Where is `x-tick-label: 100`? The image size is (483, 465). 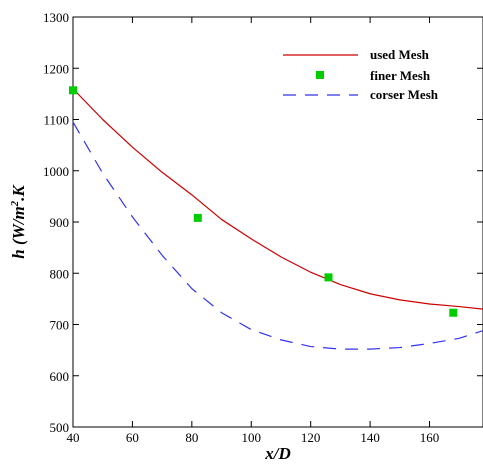 x-tick-label: 100 is located at coordinates (252, 437).